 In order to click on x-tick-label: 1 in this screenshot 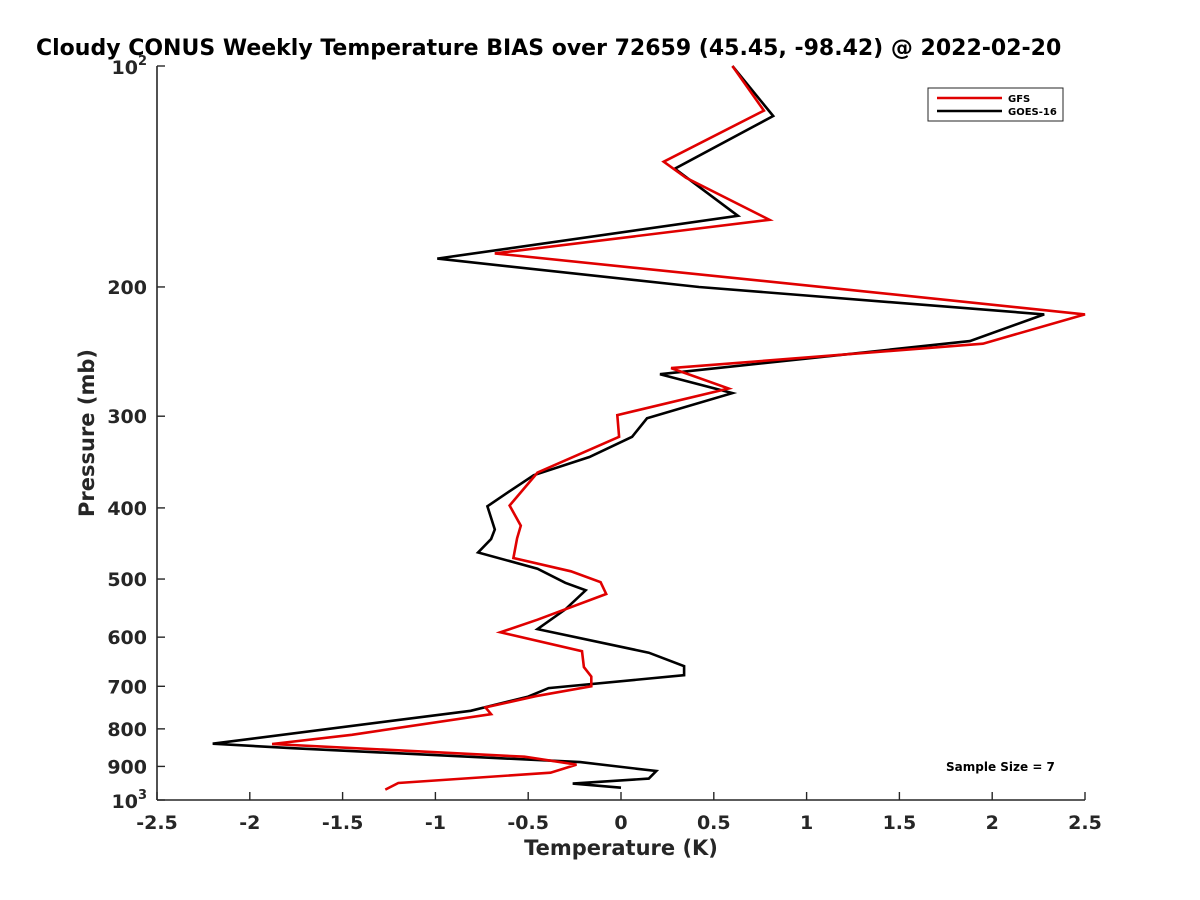, I will do `click(806, 823)`.